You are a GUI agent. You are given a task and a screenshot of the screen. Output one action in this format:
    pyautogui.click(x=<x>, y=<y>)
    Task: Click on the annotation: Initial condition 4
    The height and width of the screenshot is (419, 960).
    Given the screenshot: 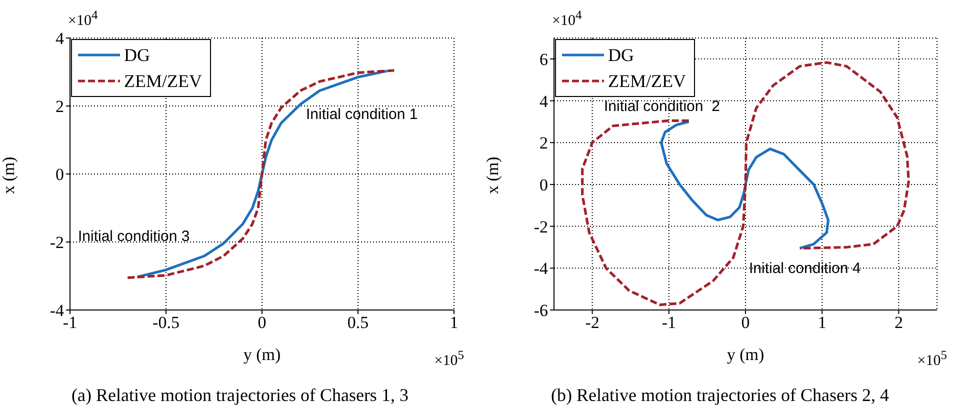 What is the action you would take?
    pyautogui.click(x=805, y=268)
    